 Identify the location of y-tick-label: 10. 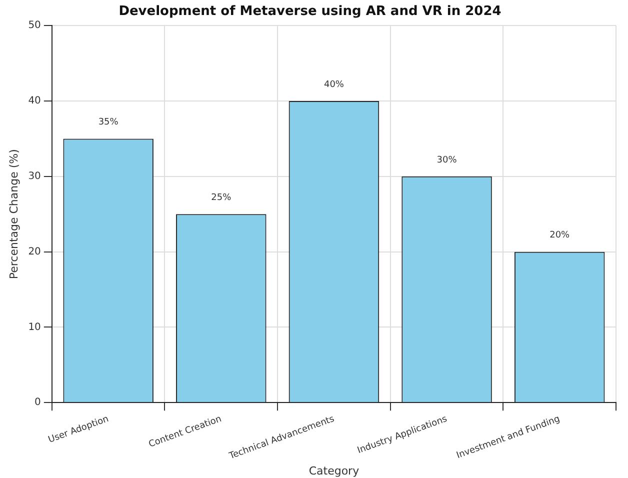
(34, 327).